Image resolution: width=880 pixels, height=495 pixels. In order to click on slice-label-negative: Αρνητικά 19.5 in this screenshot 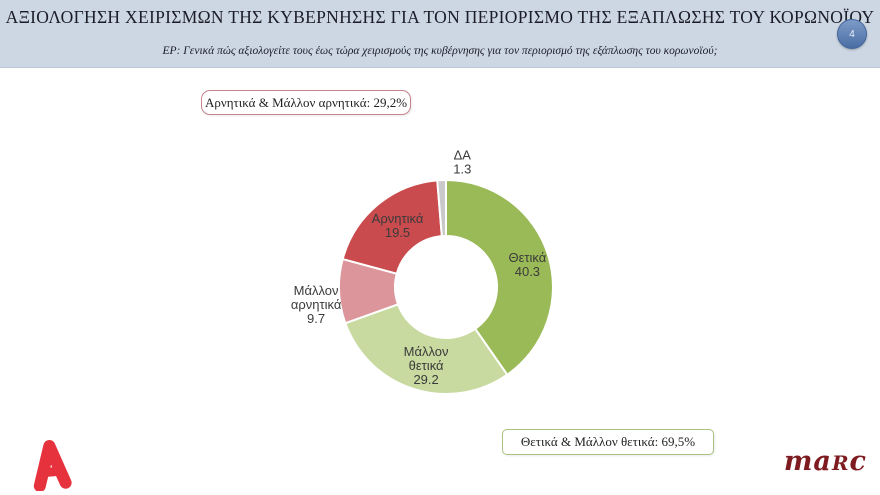, I will do `click(398, 225)`.